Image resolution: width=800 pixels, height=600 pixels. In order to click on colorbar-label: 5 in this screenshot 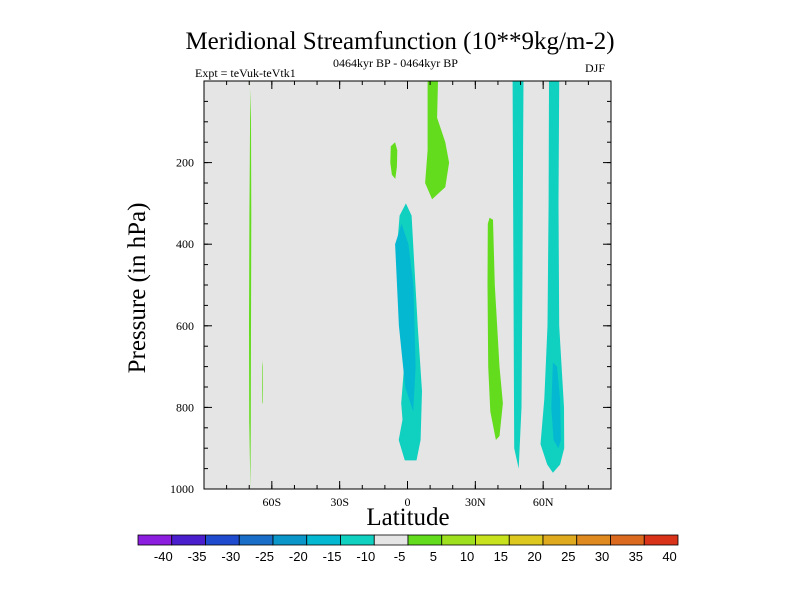, I will do `click(433, 556)`.